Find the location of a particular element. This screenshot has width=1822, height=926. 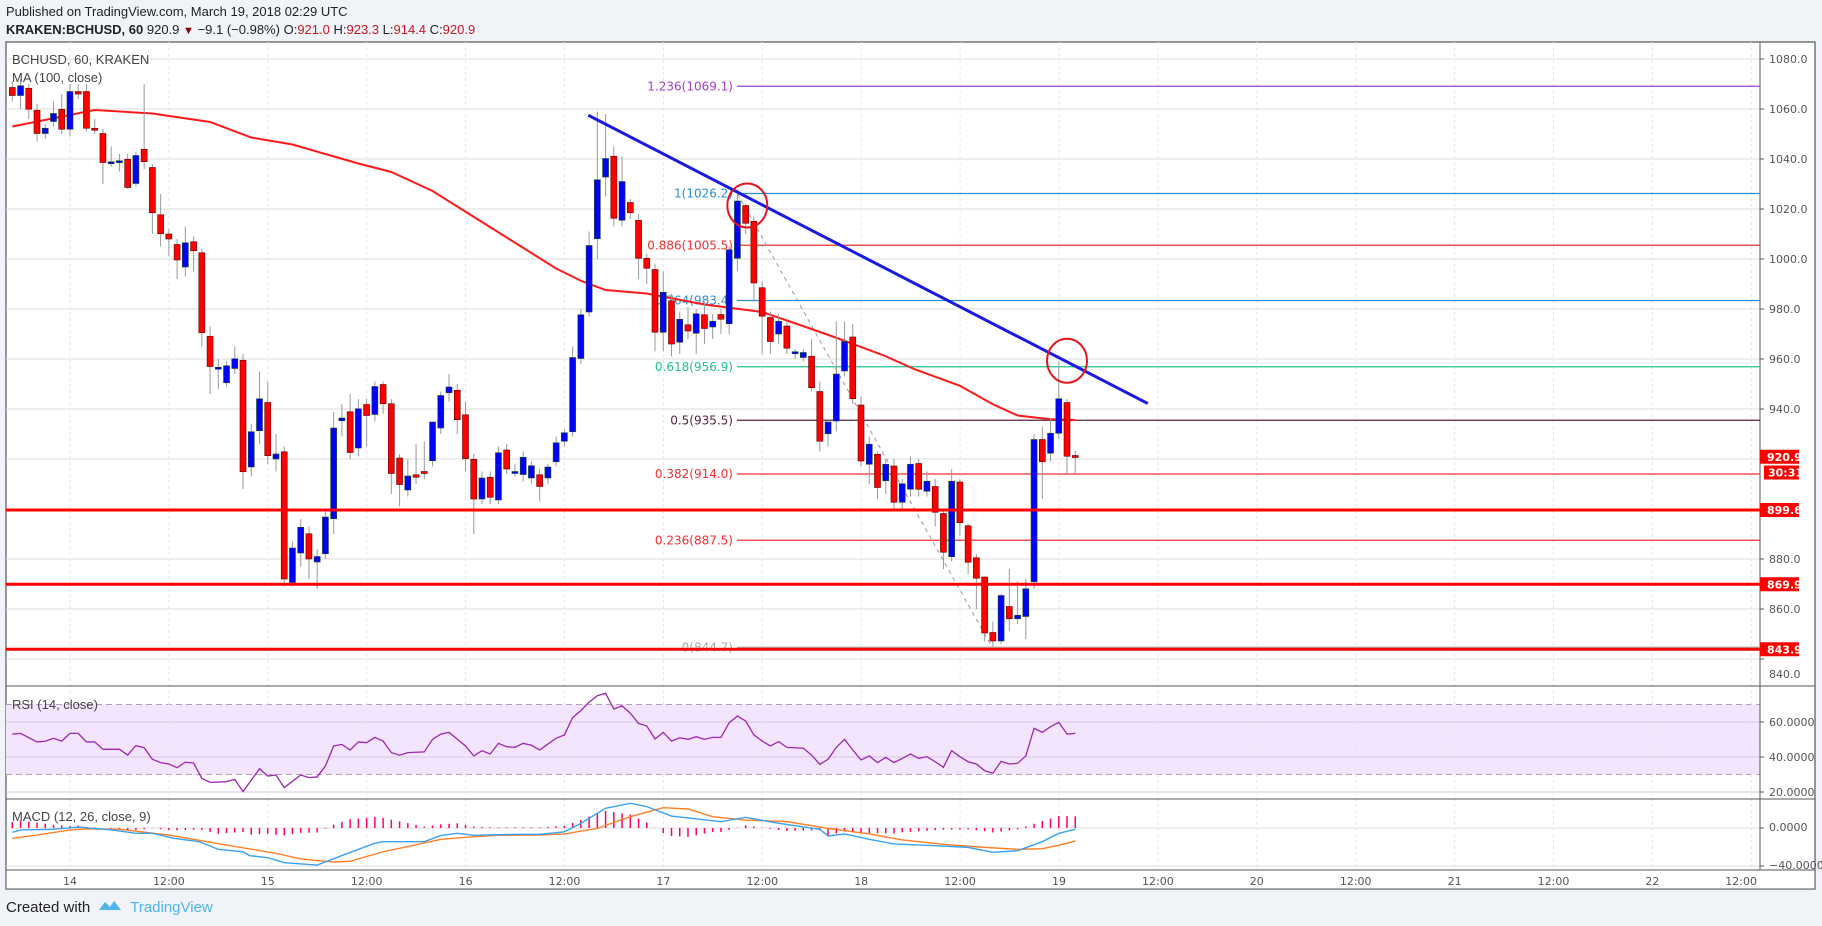

highlight-circle is located at coordinates (1067, 360).